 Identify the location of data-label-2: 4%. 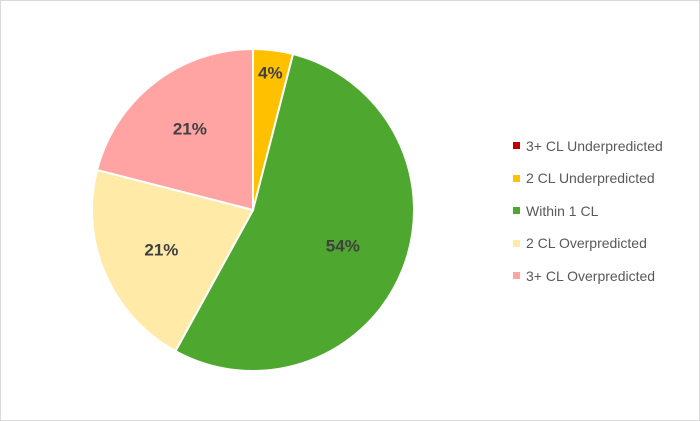
(270, 73).